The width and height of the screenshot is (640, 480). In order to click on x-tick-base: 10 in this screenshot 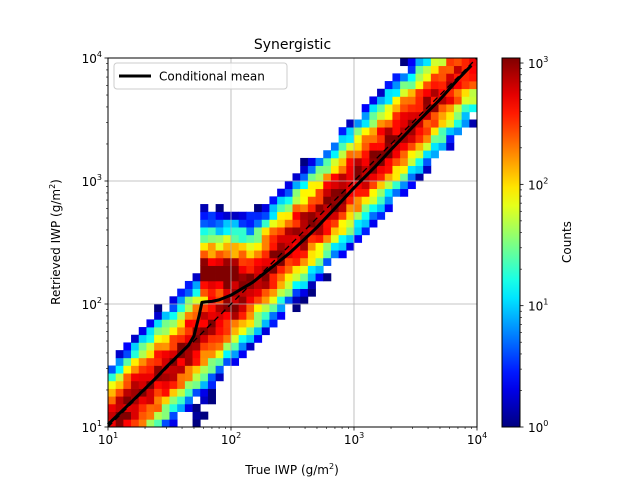, I will do `click(228, 440)`.